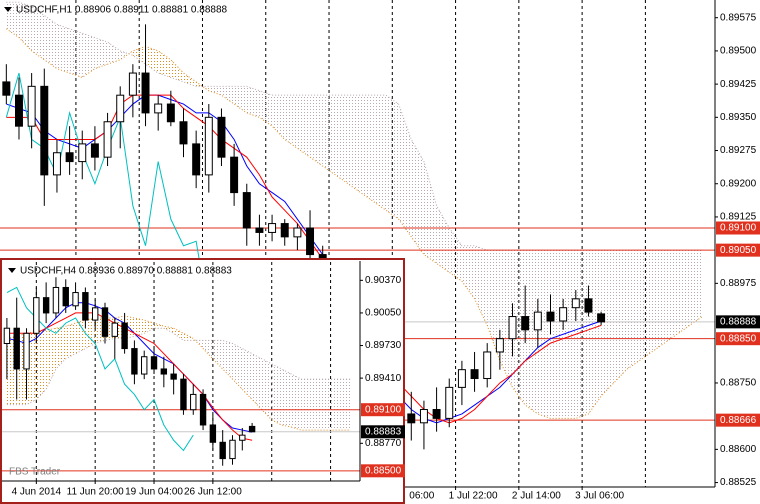 This screenshot has height=504, width=760. I want to click on y-tick-label: 0.89500, so click(738, 51).